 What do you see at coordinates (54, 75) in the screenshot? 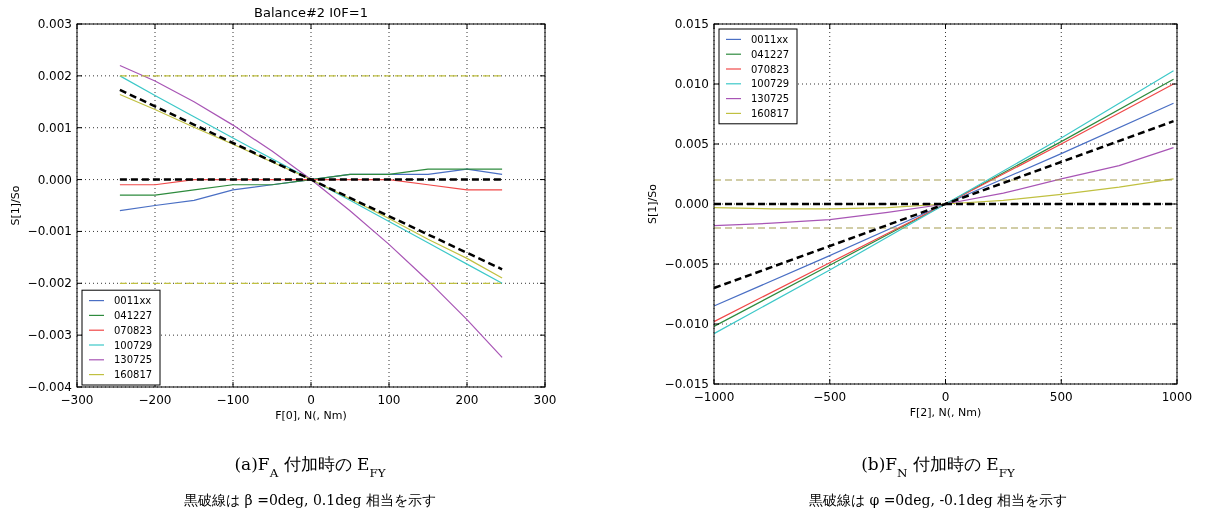
I see `y-tick-label: 0.002` at bounding box center [54, 75].